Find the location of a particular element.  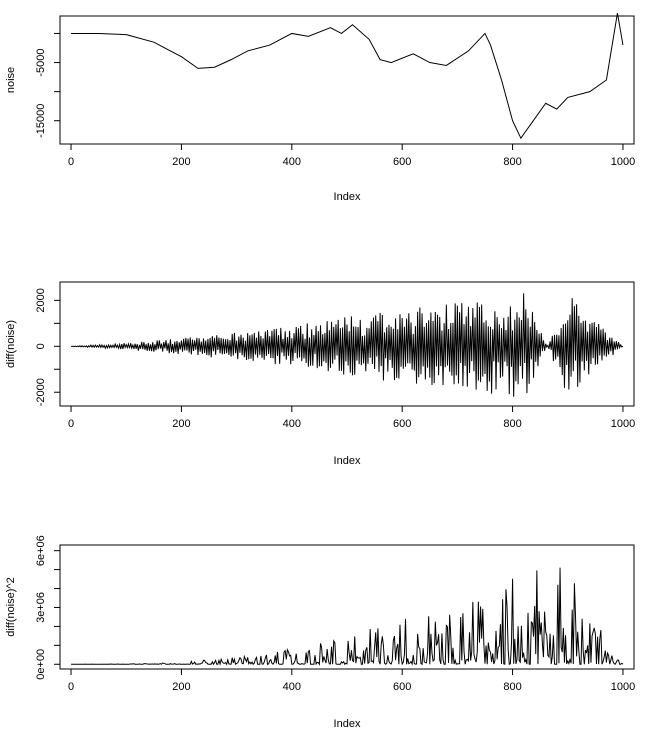

diff-noise-y-tick-label: 2000 is located at coordinates (41, 300).